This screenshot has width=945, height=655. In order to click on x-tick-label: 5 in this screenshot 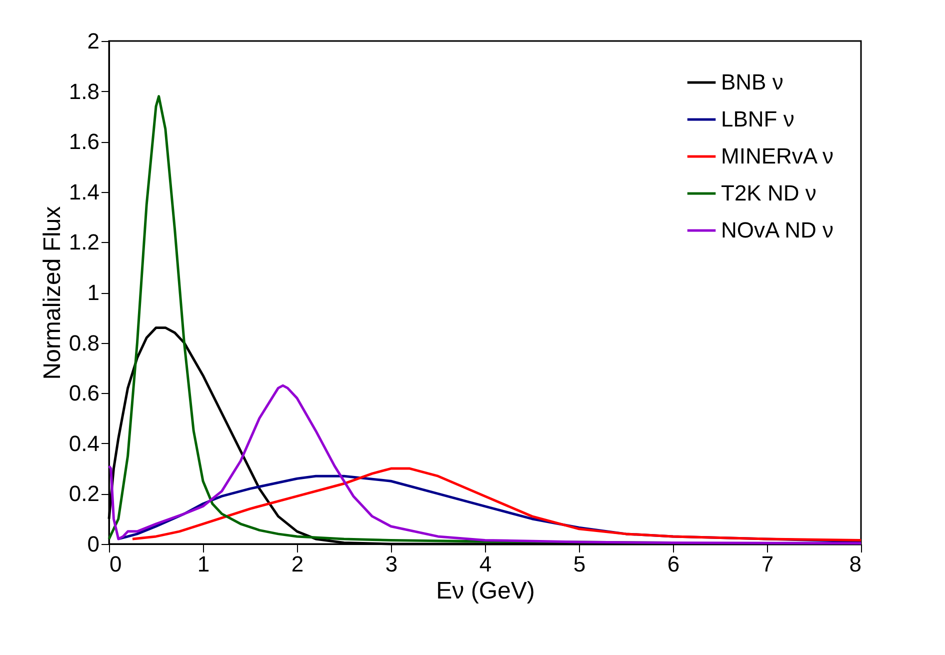, I will do `click(579, 564)`.